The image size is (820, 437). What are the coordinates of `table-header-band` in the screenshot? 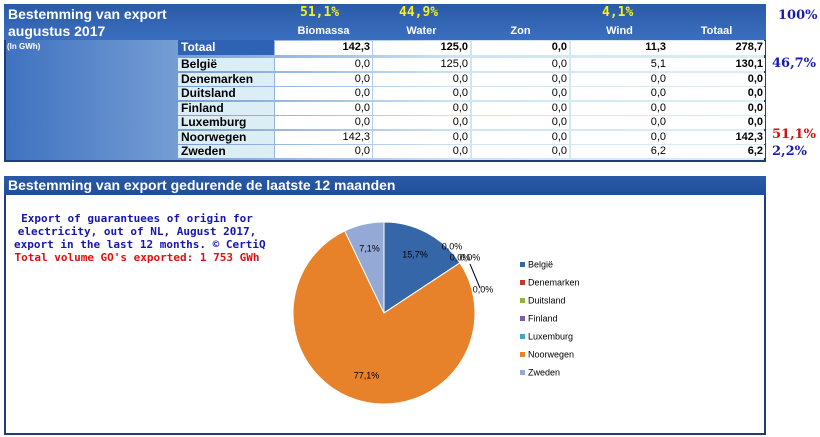 It's located at (385, 22).